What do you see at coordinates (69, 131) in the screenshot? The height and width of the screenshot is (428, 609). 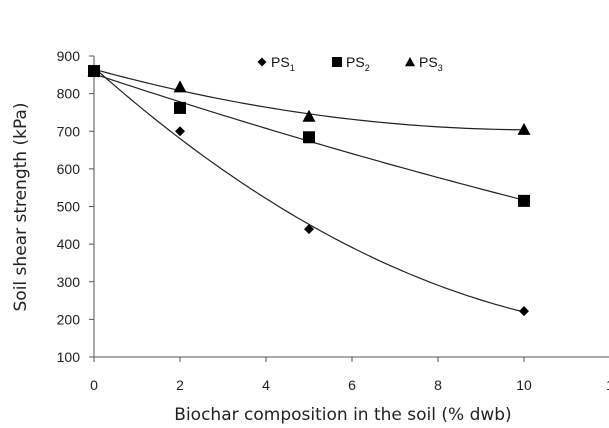 I see `y-tick-label: 700` at bounding box center [69, 131].